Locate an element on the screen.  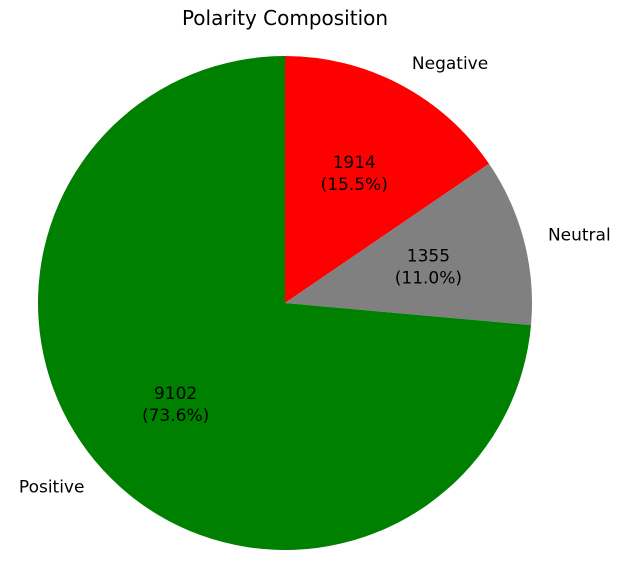
pie-slice-negative is located at coordinates (387, 179).